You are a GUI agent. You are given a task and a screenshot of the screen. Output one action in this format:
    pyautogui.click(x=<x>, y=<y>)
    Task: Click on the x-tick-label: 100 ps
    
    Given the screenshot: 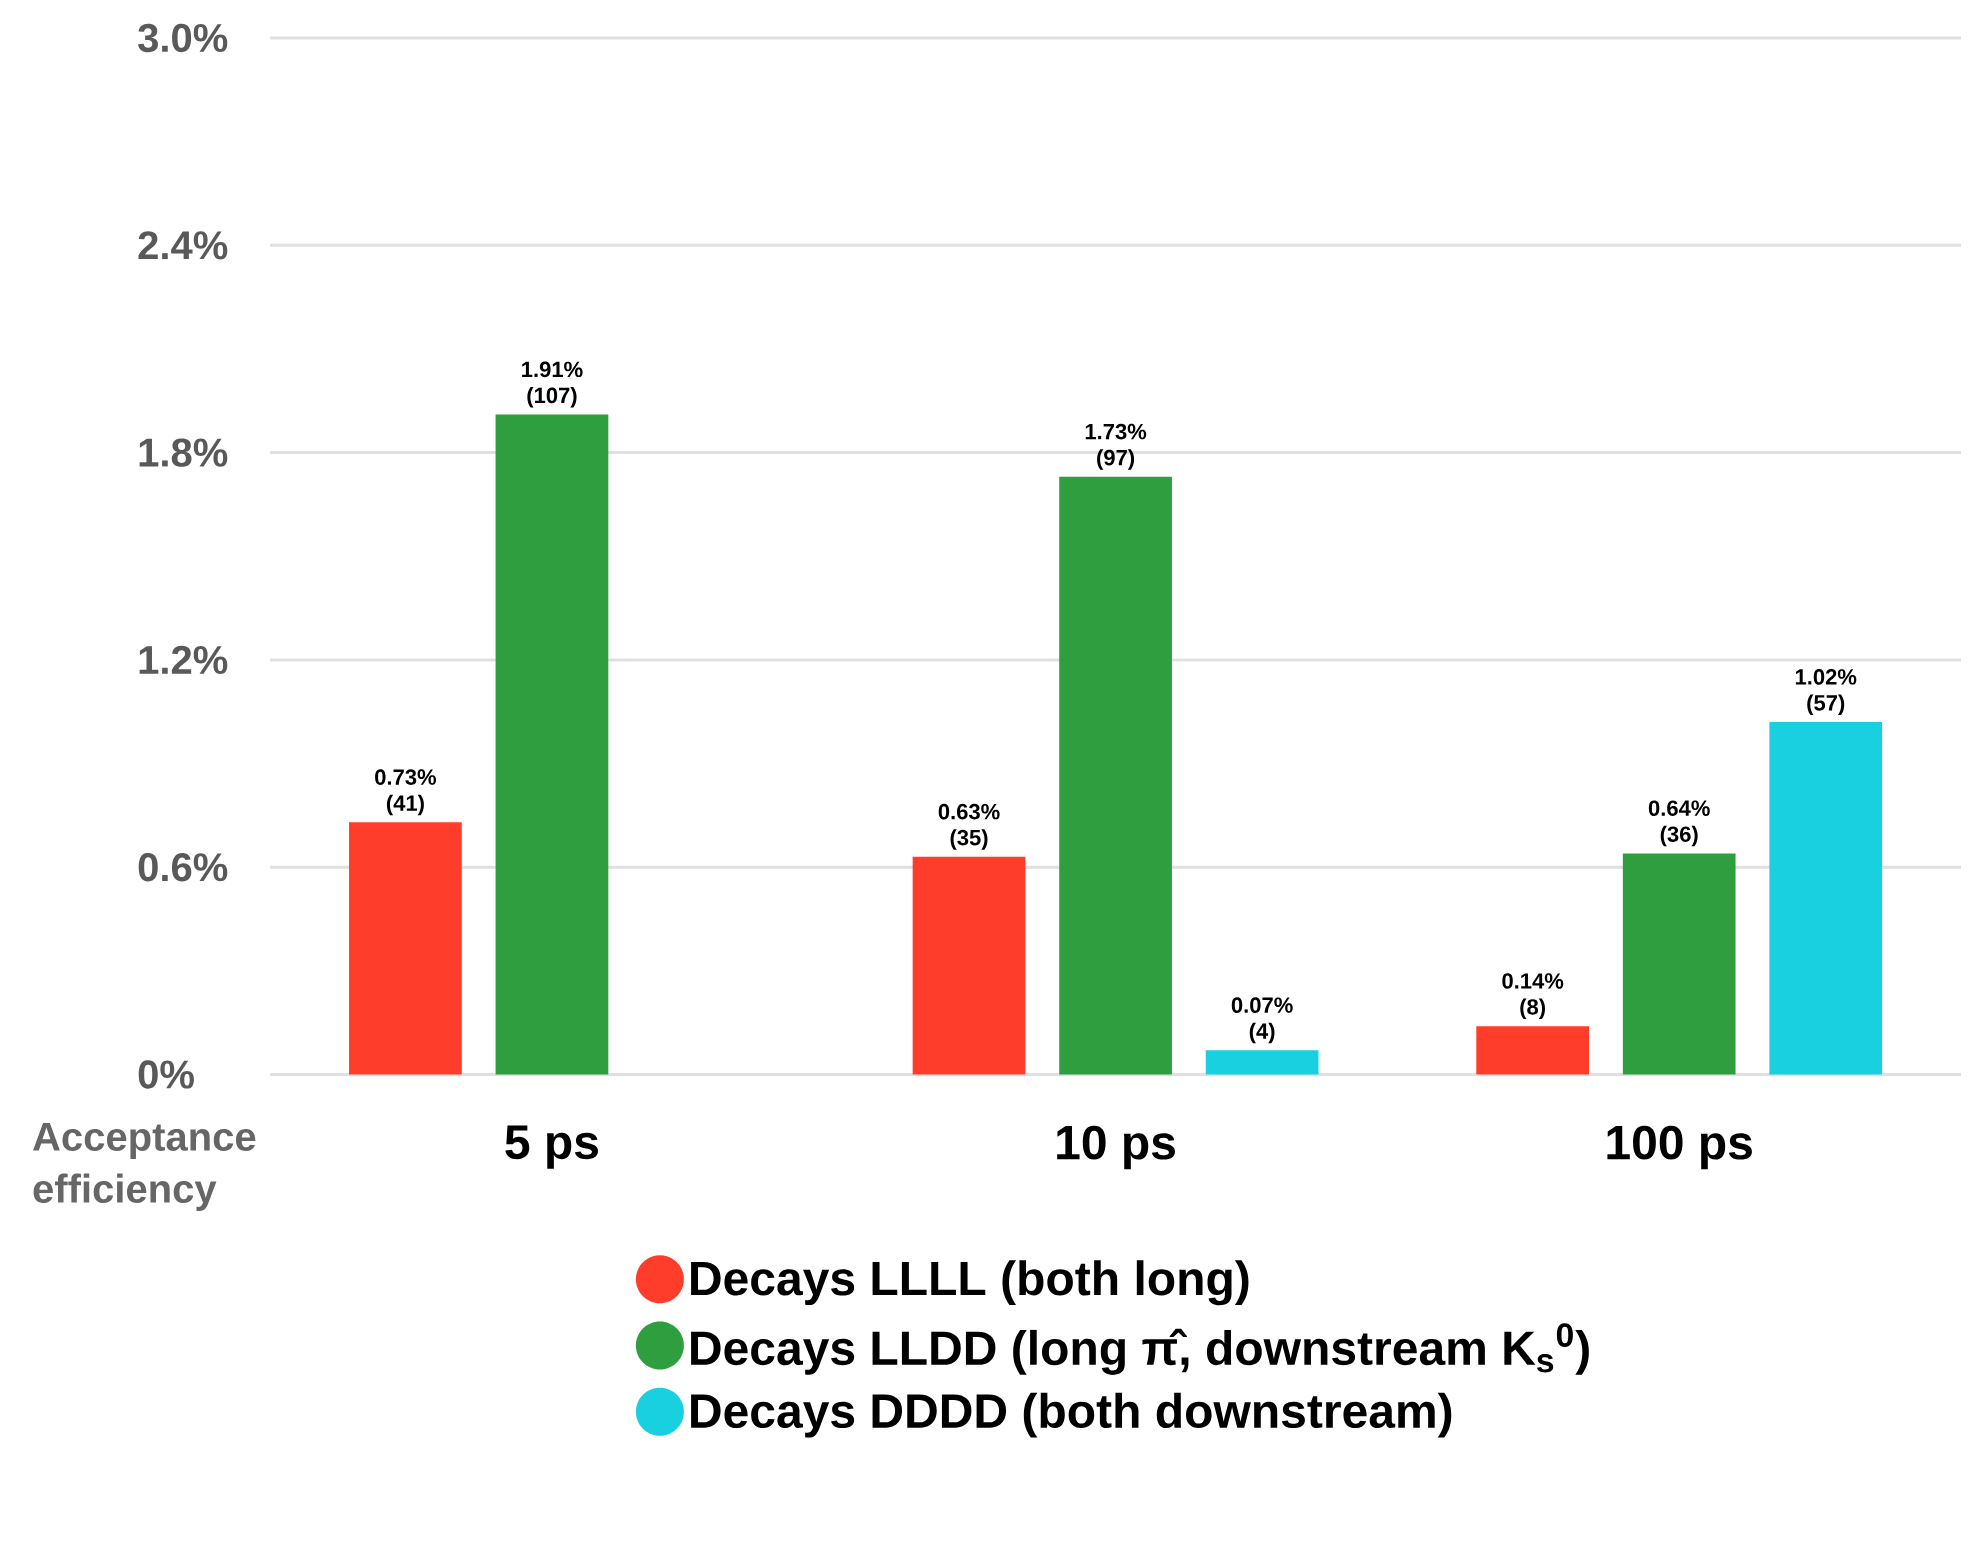 What is the action you would take?
    pyautogui.click(x=1679, y=1147)
    